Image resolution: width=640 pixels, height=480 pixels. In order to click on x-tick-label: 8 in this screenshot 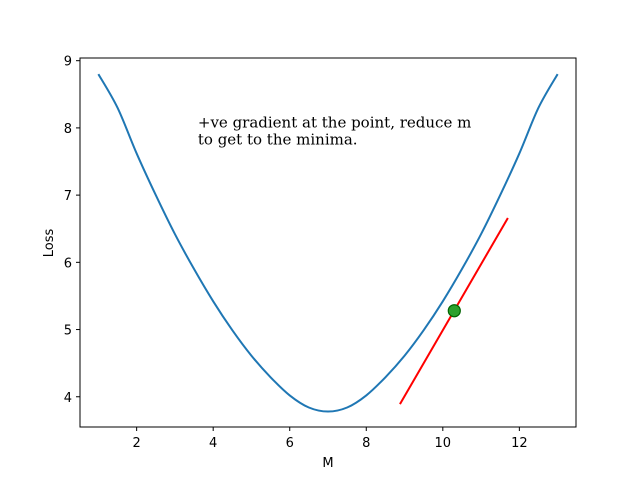, I will do `click(366, 443)`.